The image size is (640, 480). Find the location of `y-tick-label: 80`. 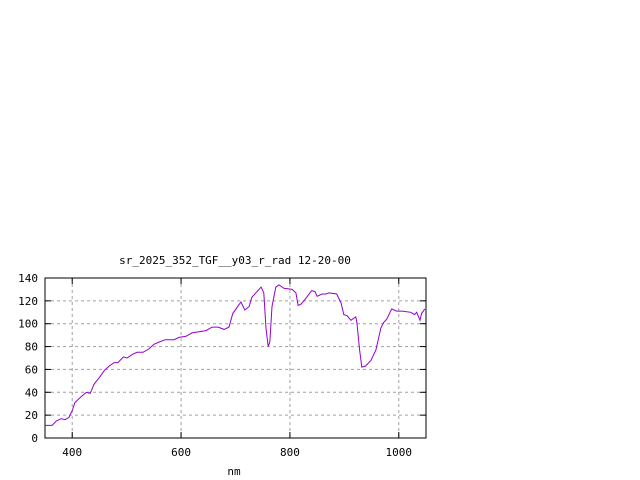

y-tick-label: 80 is located at coordinates (31, 347).